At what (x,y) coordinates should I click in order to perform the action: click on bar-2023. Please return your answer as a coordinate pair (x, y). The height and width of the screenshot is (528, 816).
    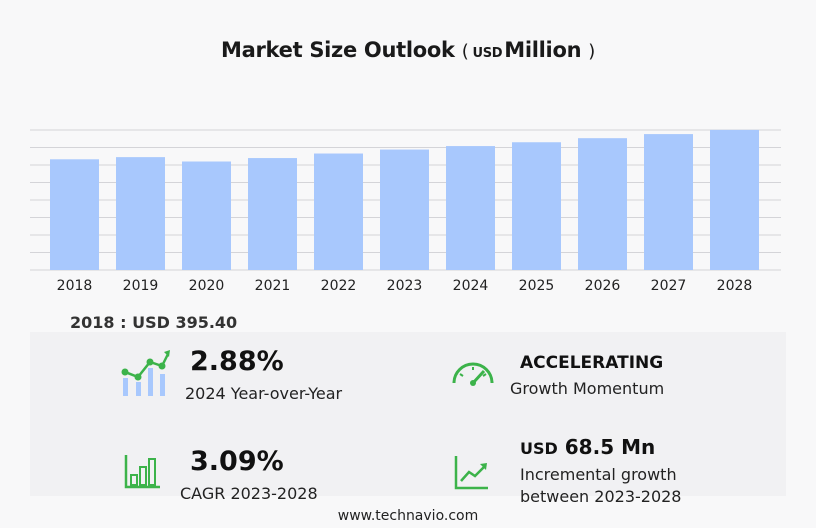
    Looking at the image, I should click on (404, 209).